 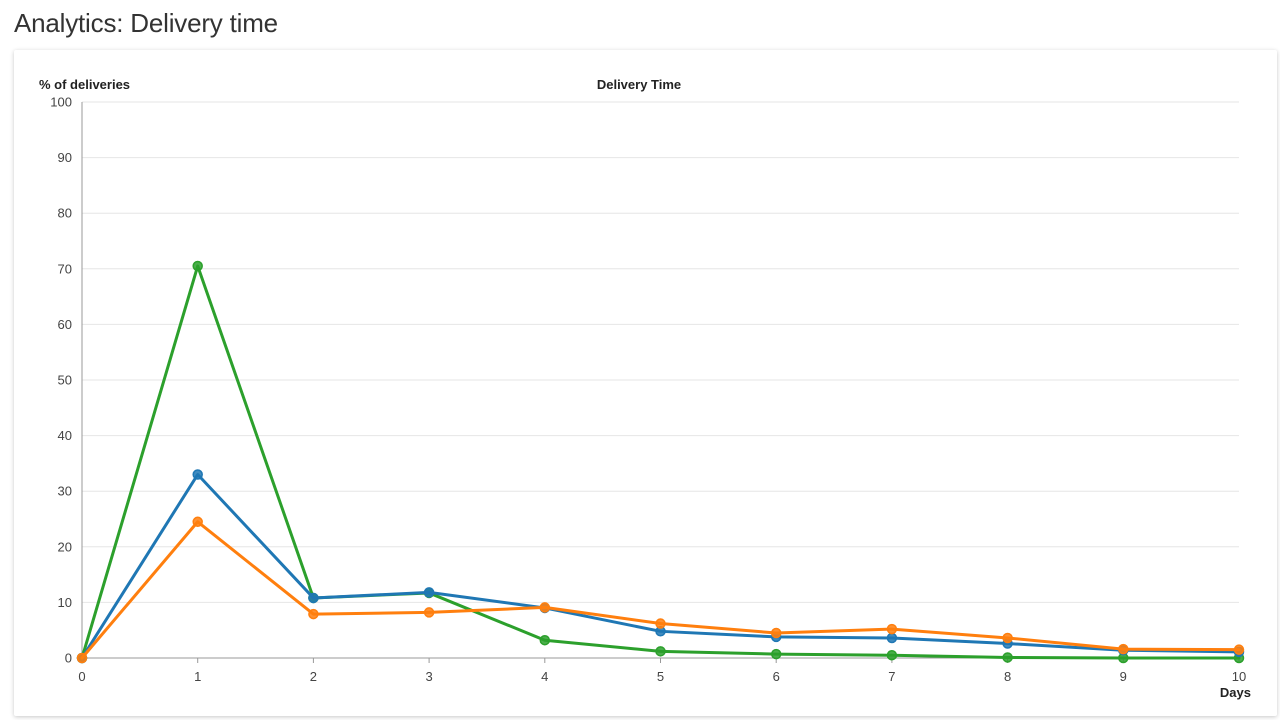 I want to click on chart-title: Delivery Time, so click(x=639, y=84).